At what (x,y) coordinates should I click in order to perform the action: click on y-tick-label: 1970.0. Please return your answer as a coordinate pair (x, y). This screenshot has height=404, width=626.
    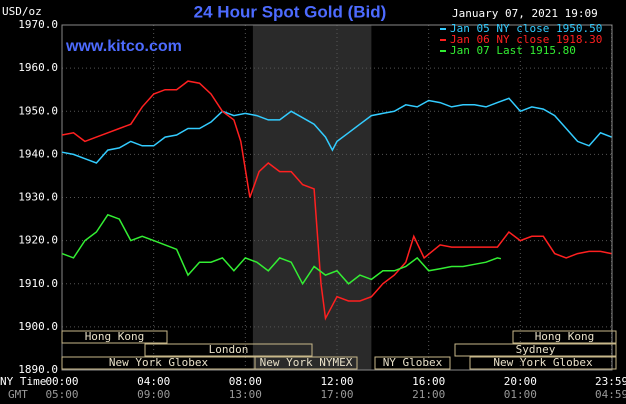
    Looking at the image, I should click on (38, 24).